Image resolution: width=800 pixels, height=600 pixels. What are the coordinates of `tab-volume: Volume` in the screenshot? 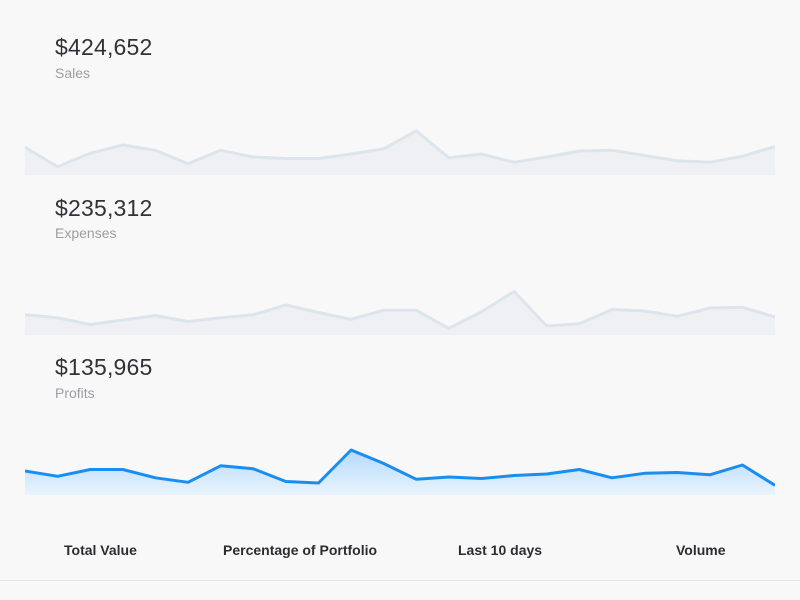 It's located at (701, 550).